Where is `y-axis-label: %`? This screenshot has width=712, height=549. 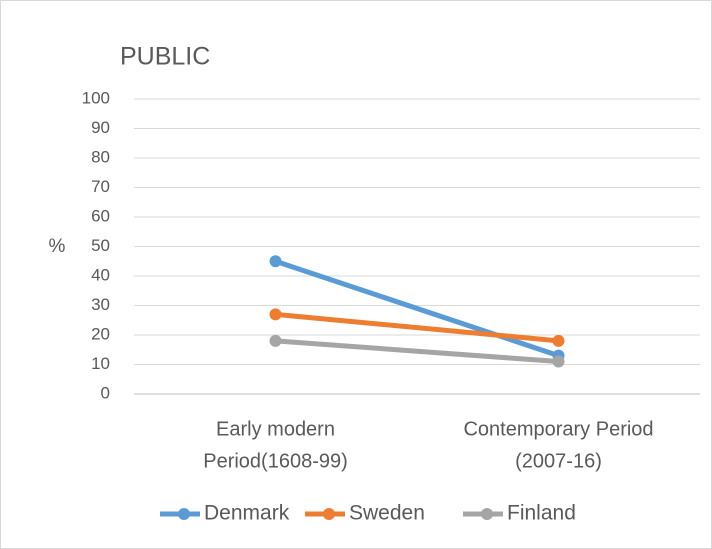
y-axis-label: % is located at coordinates (57, 246).